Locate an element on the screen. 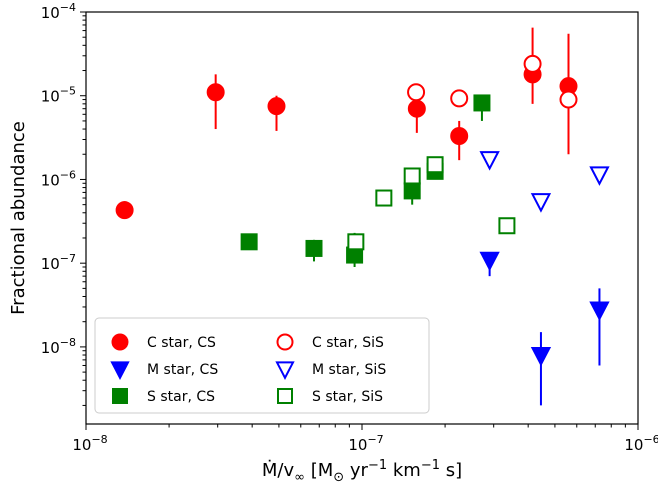 The image size is (658, 486). legend-marker-s-star-sis is located at coordinates (285, 396).